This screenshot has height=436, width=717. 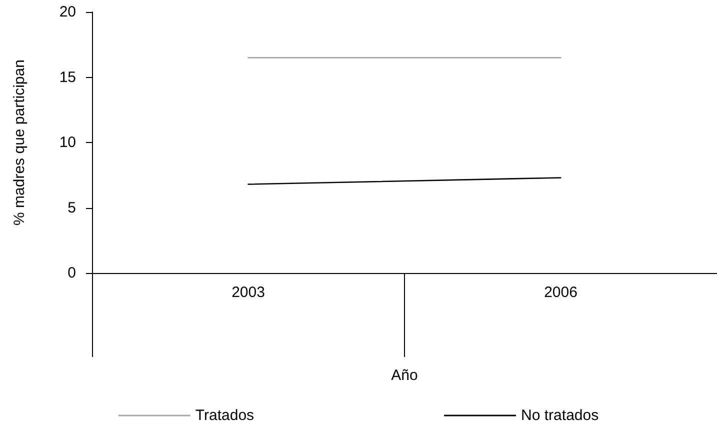 What do you see at coordinates (404, 375) in the screenshot?
I see `x-axis-title: Año` at bounding box center [404, 375].